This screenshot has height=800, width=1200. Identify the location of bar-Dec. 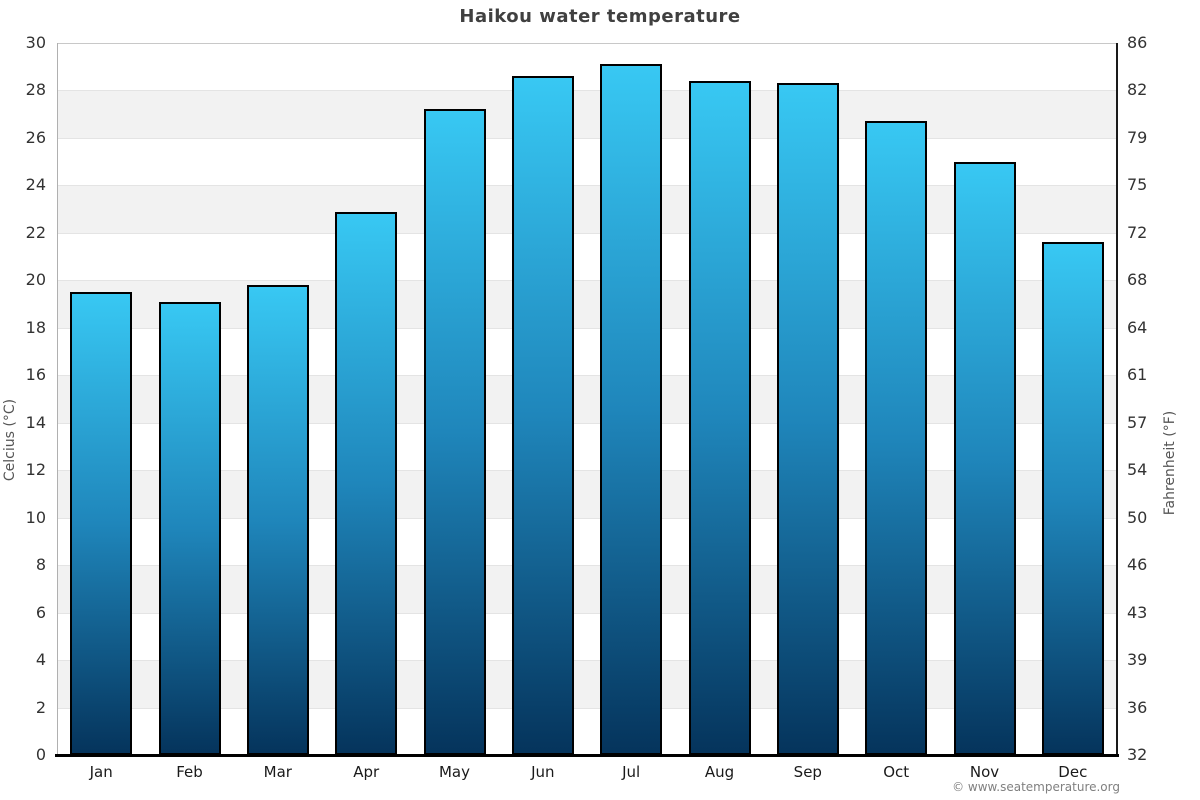
(1072, 498).